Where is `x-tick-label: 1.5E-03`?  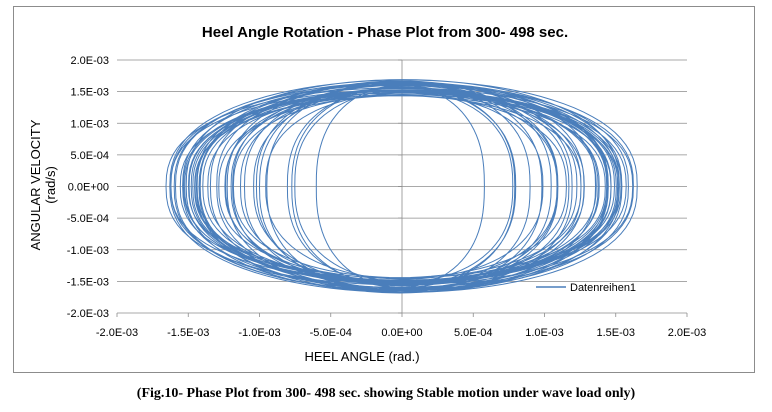 x-tick-label: 1.5E-03 is located at coordinates (615, 333).